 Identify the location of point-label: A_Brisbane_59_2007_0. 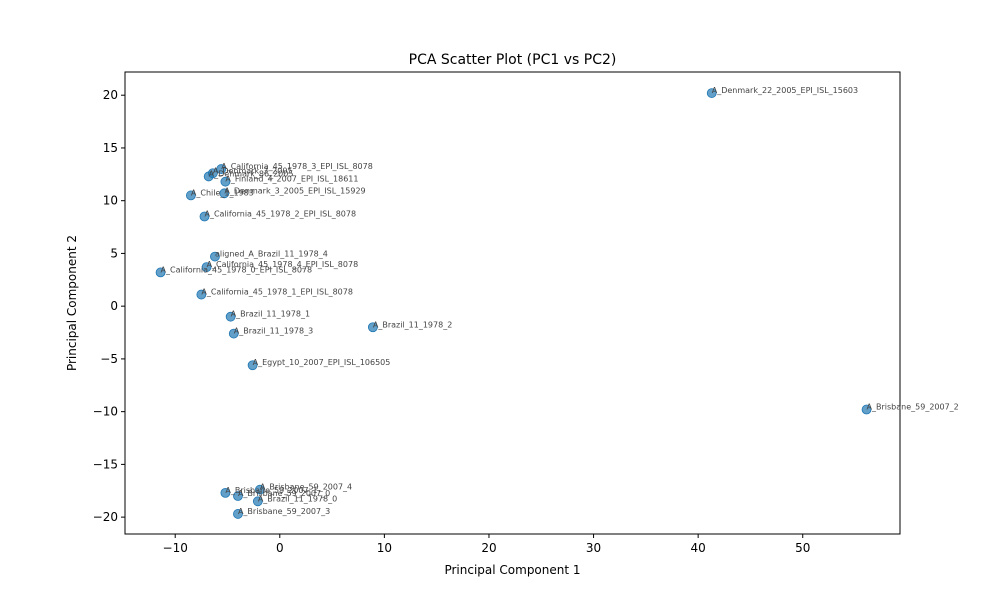
(284, 493).